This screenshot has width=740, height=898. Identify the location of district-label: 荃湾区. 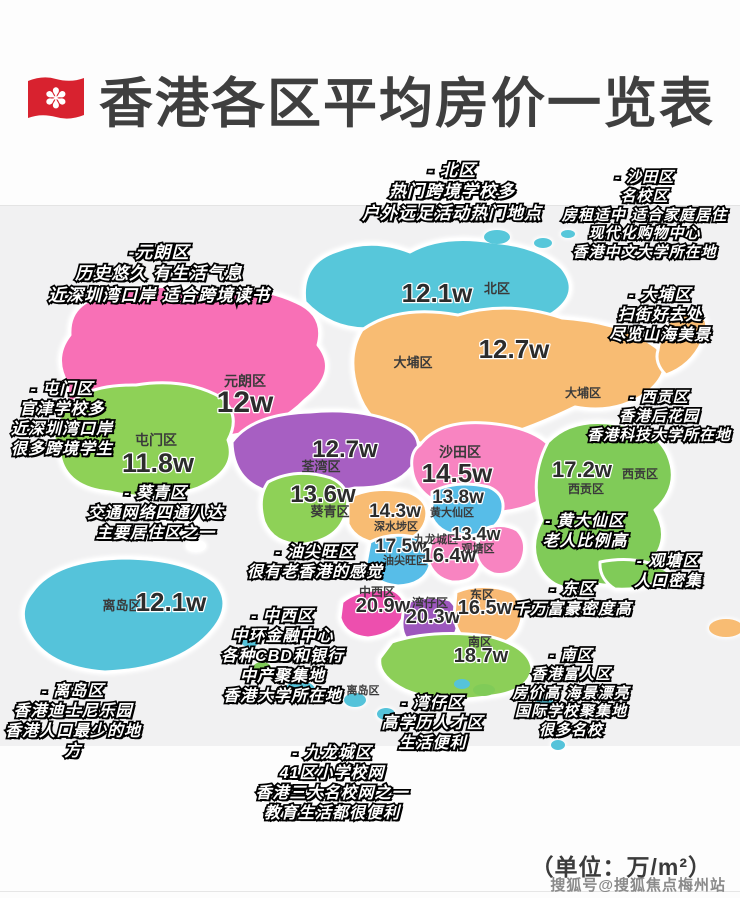
(320, 466).